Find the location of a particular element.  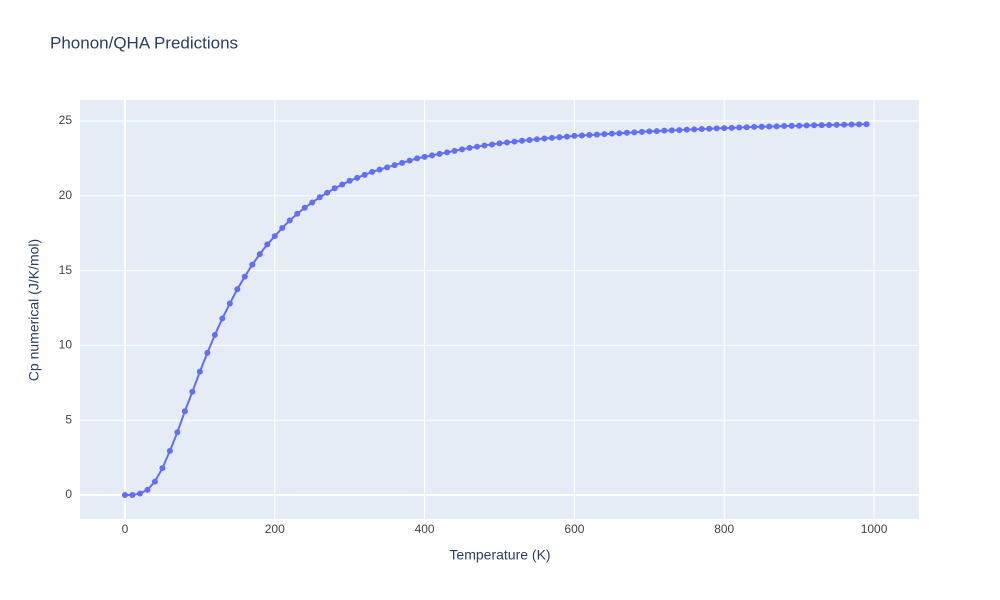

chart-title: Phonon/QHA Predictions is located at coordinates (144, 42).